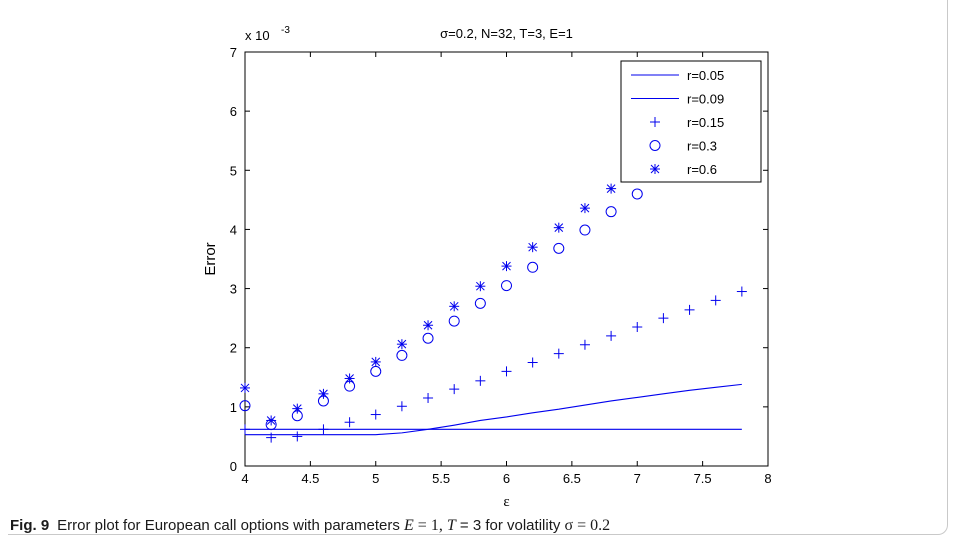  Describe the element at coordinates (233, 289) in the screenshot. I see `y-tick-label: 3` at that location.